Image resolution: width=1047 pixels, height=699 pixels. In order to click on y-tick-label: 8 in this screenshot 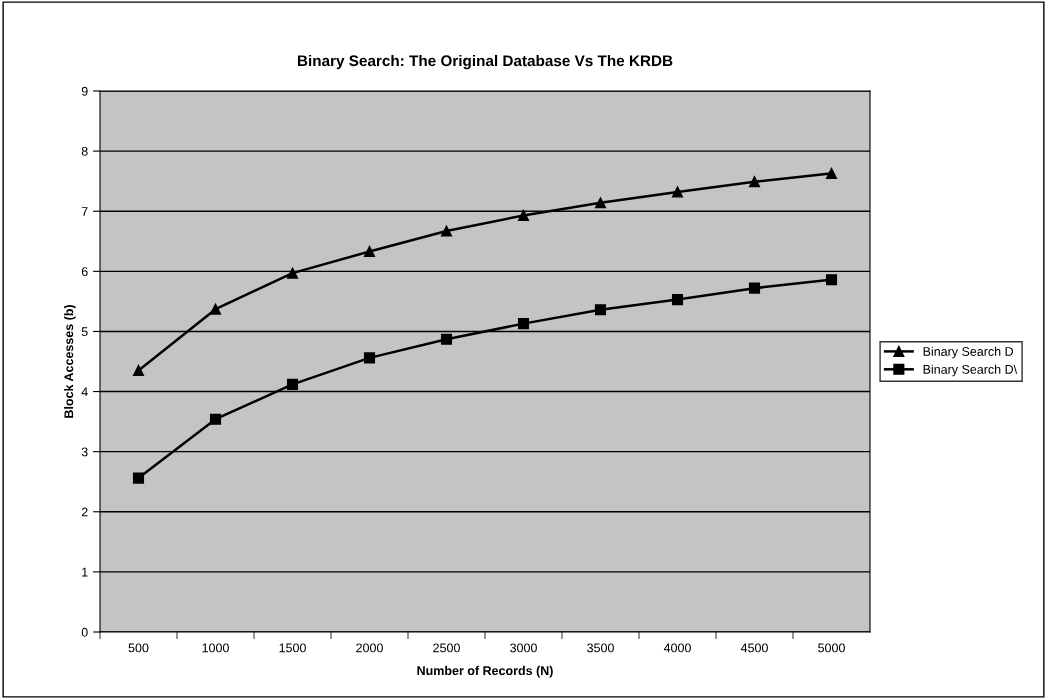, I will do `click(84, 151)`.